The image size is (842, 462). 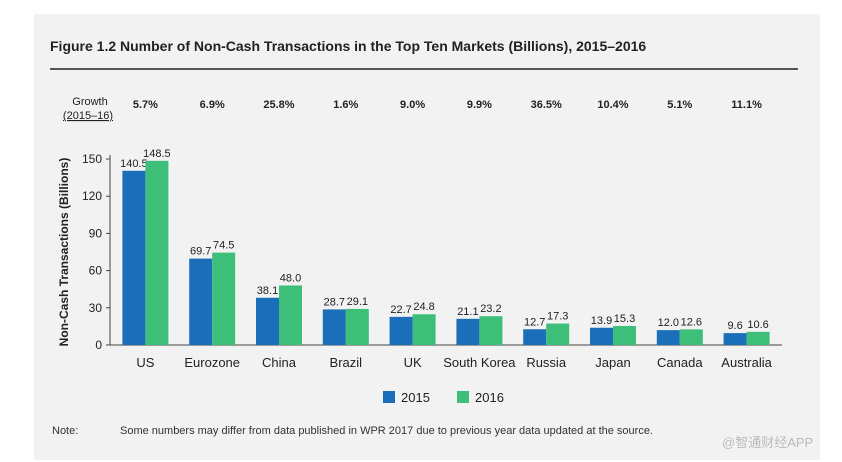 What do you see at coordinates (489, 397) in the screenshot?
I see `legend-label-2016: 2016` at bounding box center [489, 397].